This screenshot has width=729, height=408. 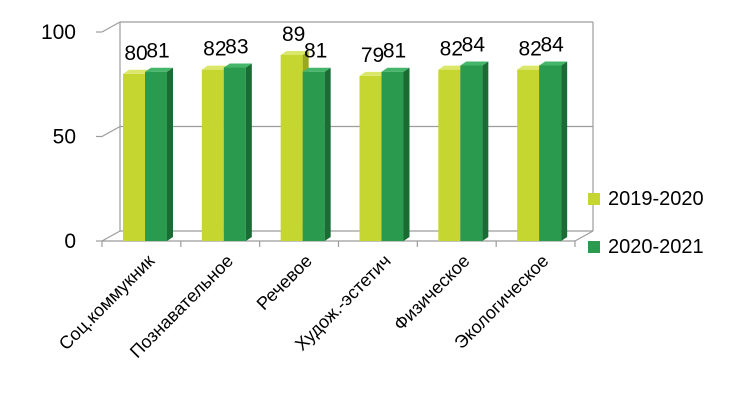 What do you see at coordinates (372, 55) in the screenshot?
I see `data-label-0-3: 79` at bounding box center [372, 55].